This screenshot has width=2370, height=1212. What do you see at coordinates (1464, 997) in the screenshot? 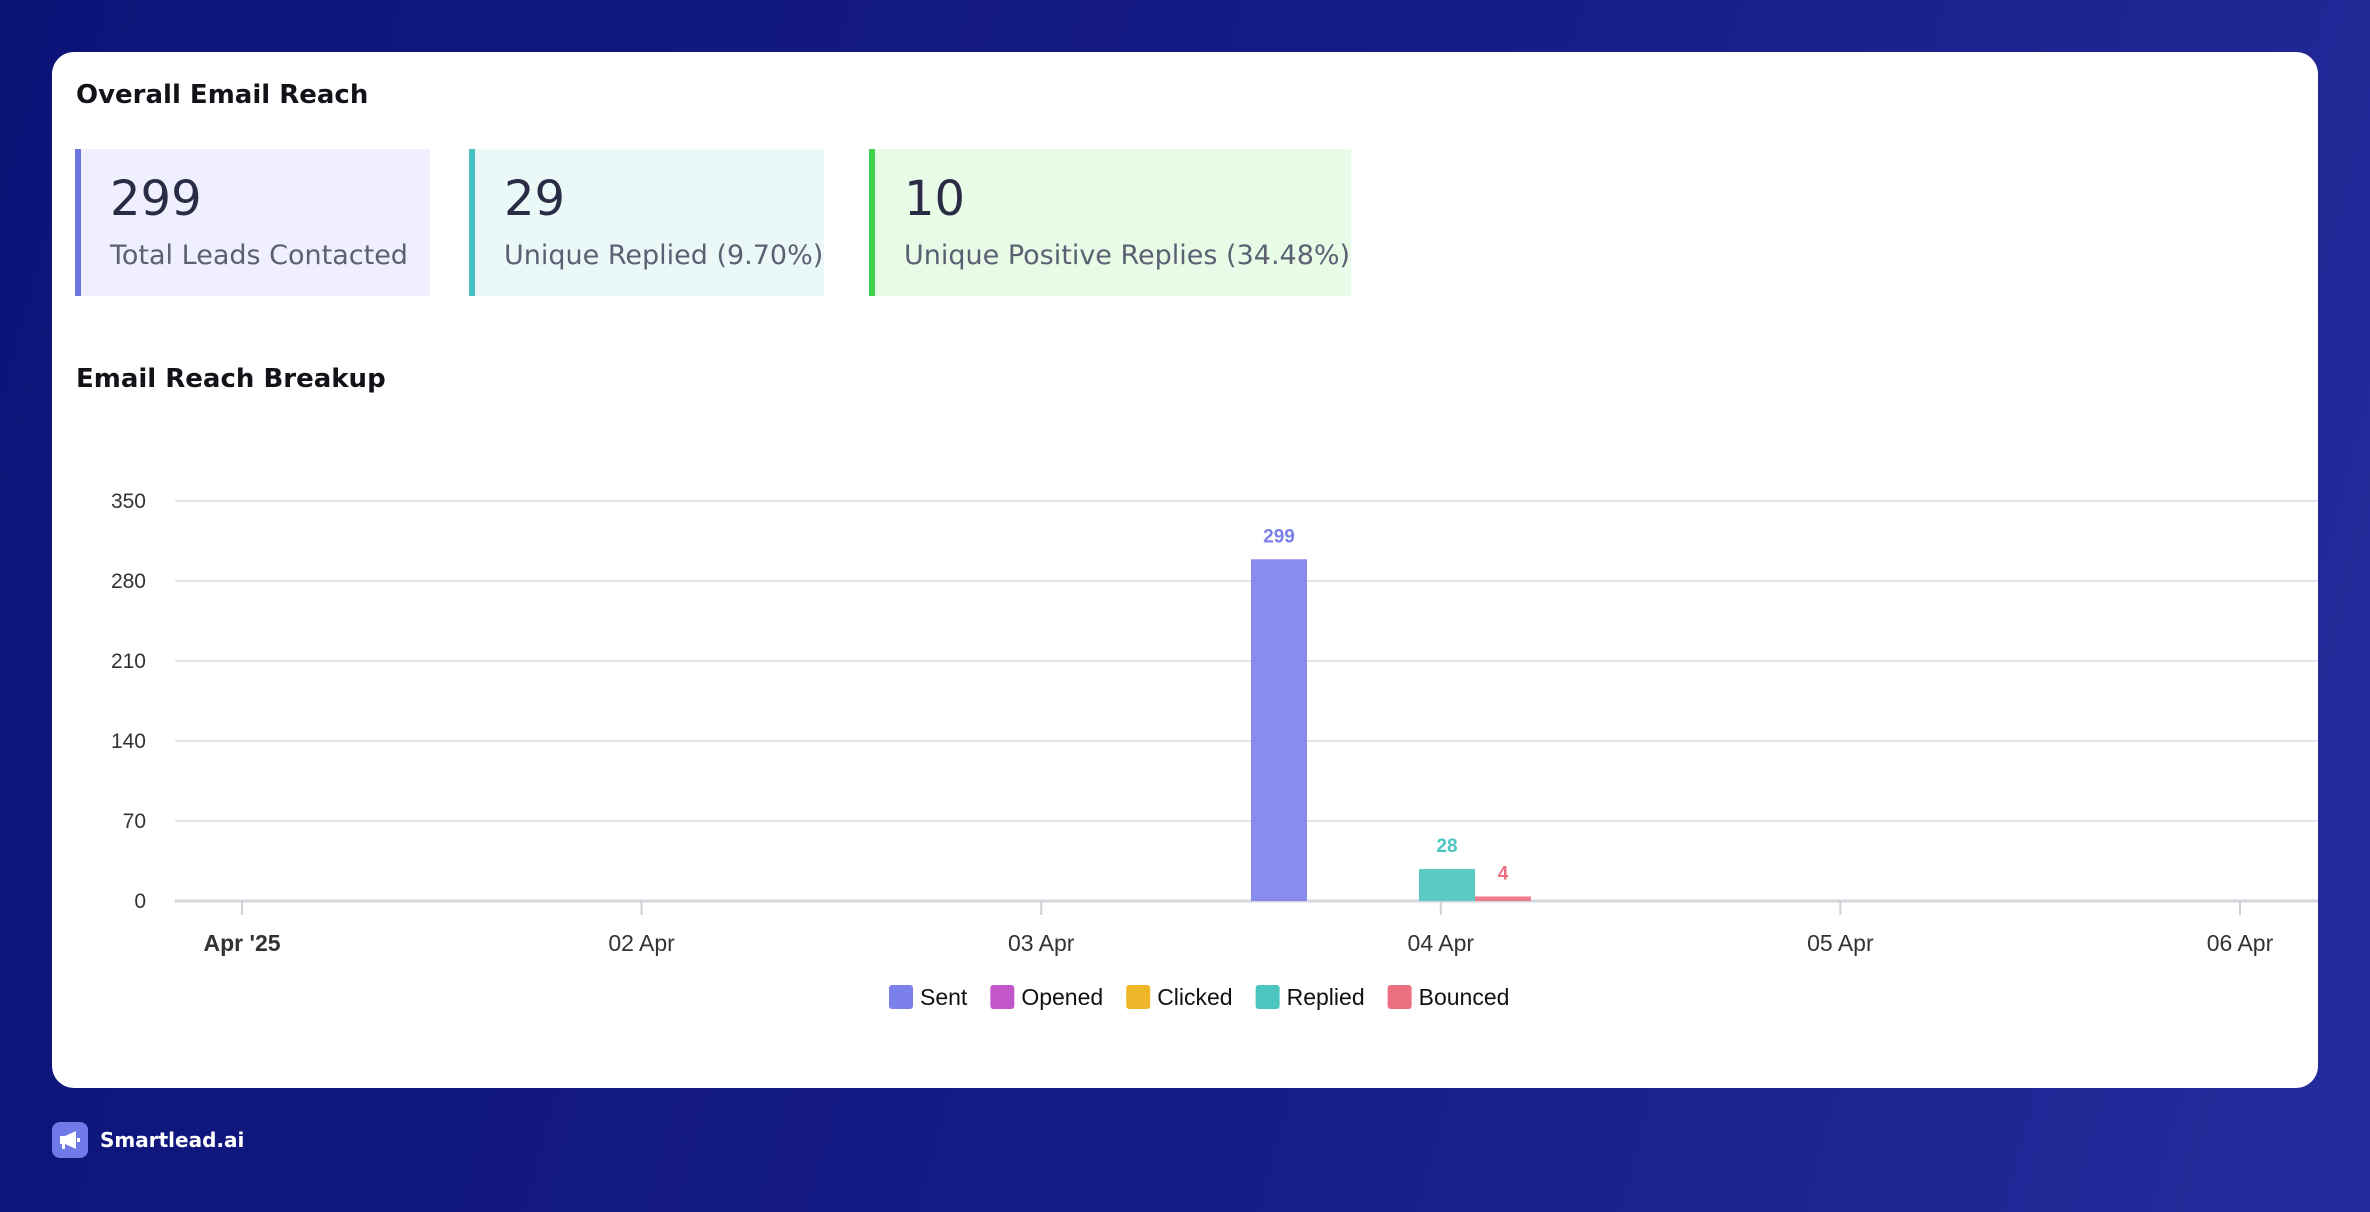
I see `legend-label: Bounced` at bounding box center [1464, 997].